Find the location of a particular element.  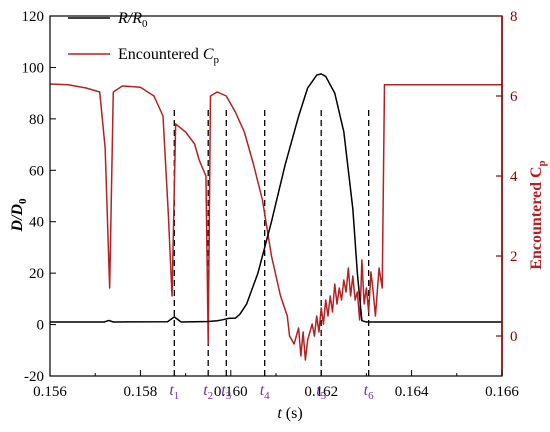

x-tick-label: 0.158 is located at coordinates (141, 392).